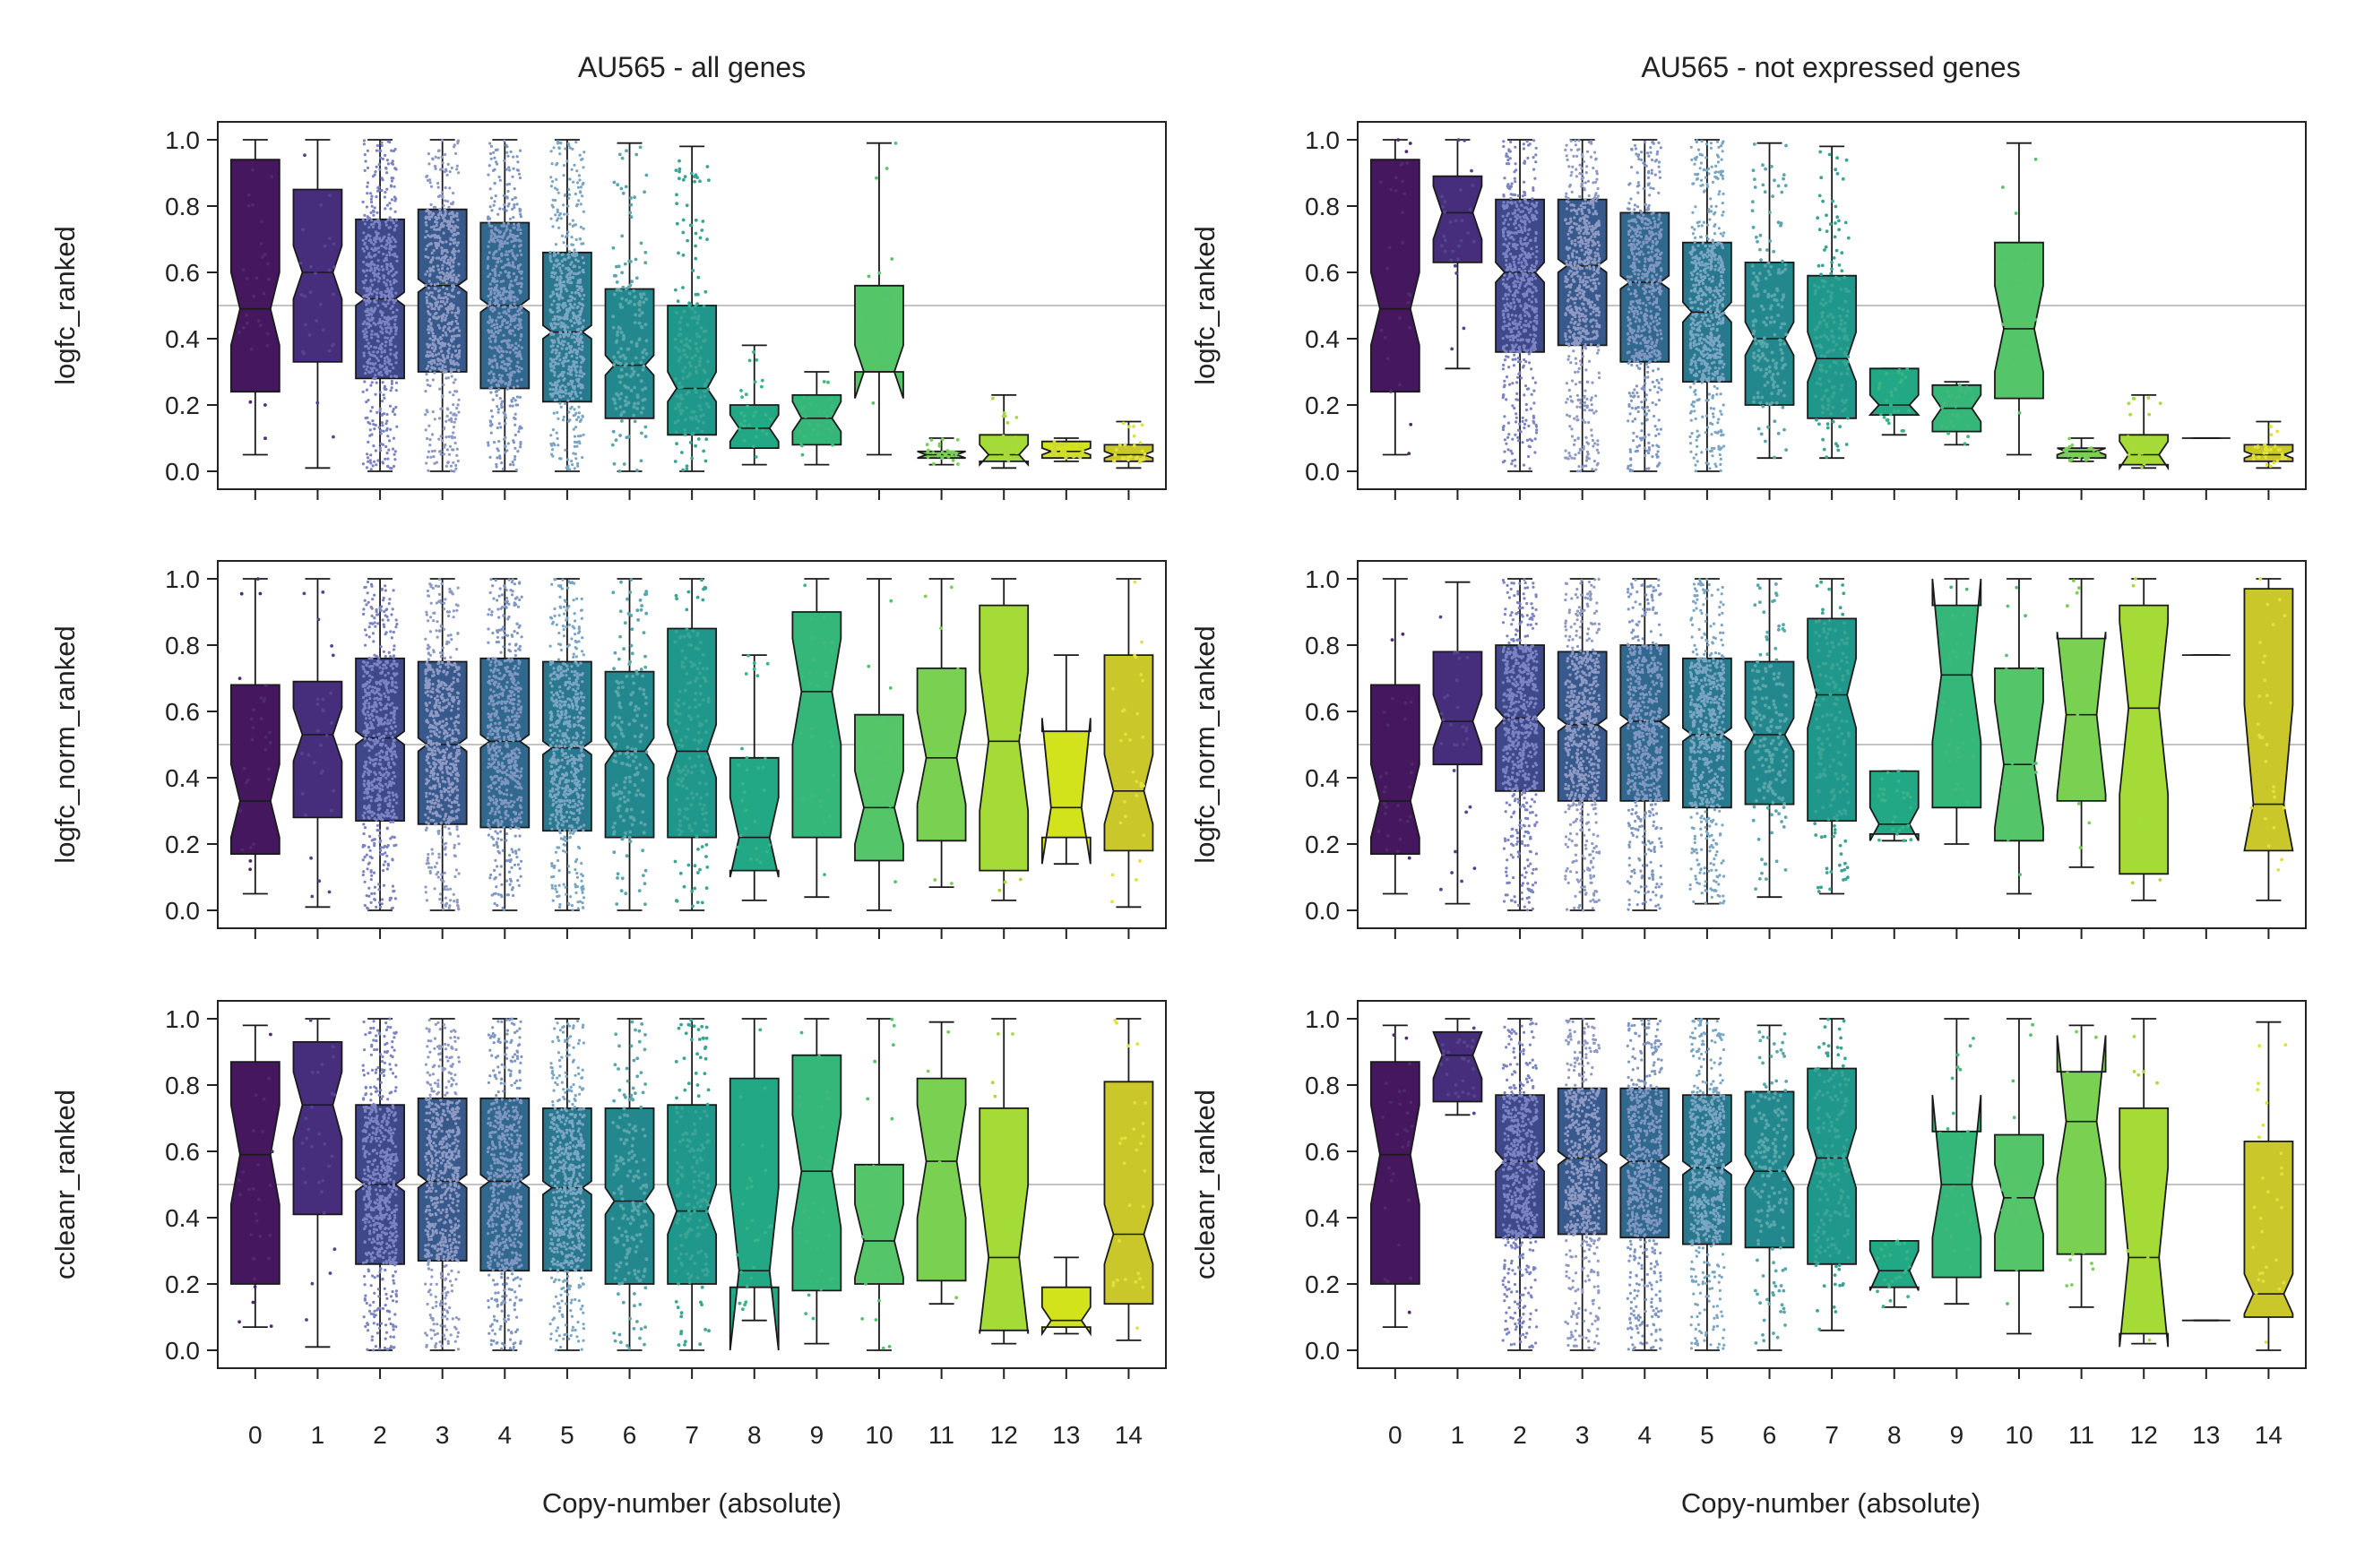  I want to click on x-tick-label: 12, so click(2144, 1435).